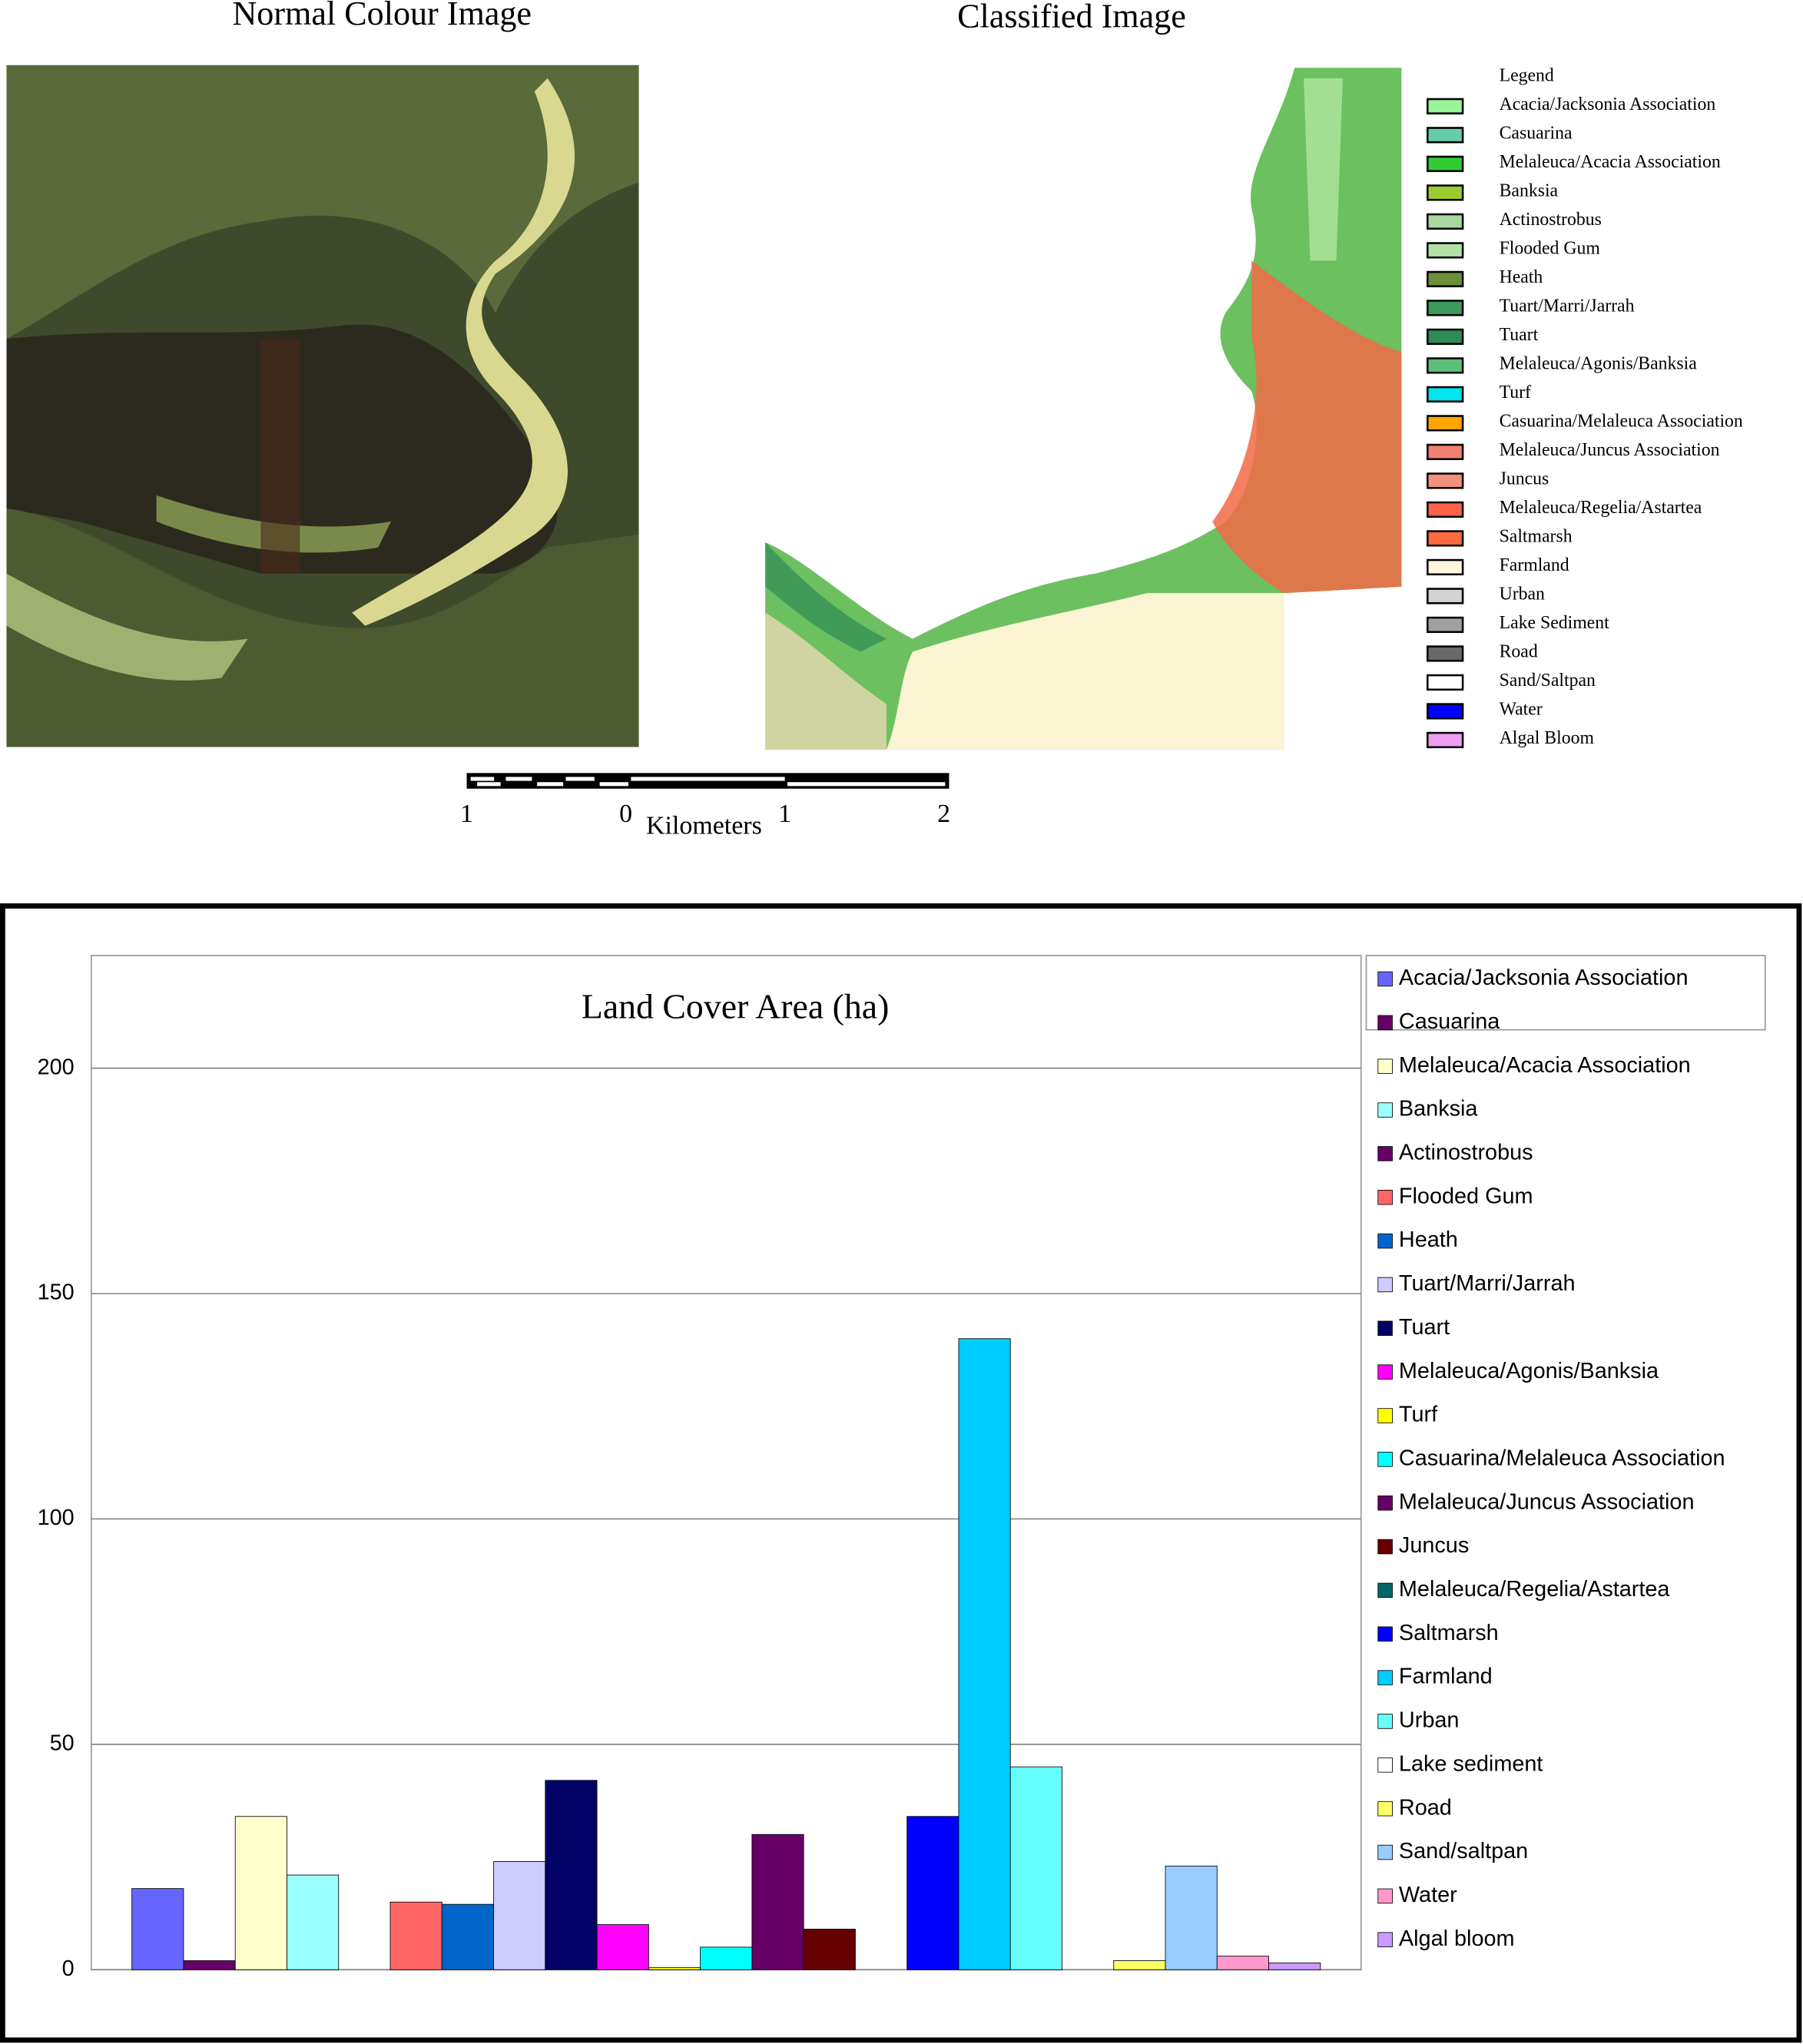 The image size is (1803, 2044). Describe the element at coordinates (56, 1292) in the screenshot. I see `y-tick-label: 150` at that location.